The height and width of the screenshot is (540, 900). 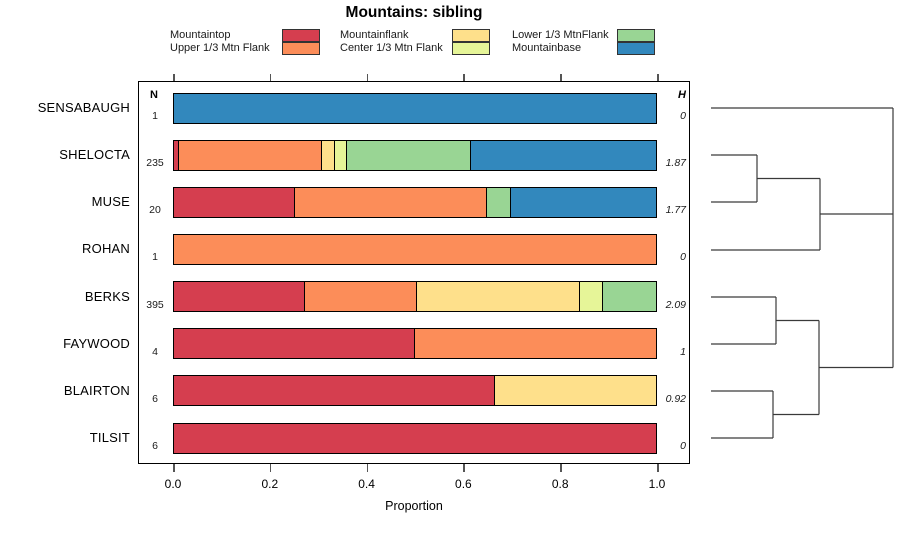 What do you see at coordinates (675, 304) in the screenshot?
I see `h-entropy: 2.09` at bounding box center [675, 304].